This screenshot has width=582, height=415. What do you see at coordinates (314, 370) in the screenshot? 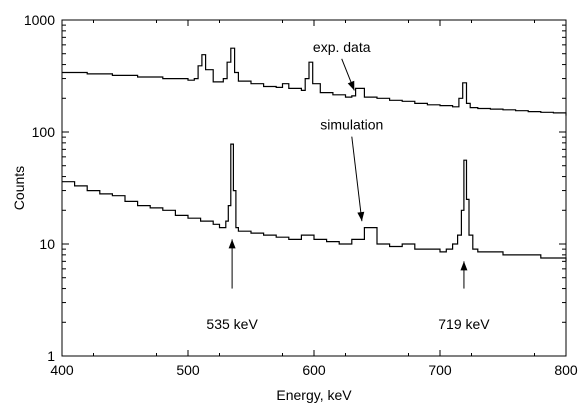
I see `x-tick-label: 600` at bounding box center [314, 370].